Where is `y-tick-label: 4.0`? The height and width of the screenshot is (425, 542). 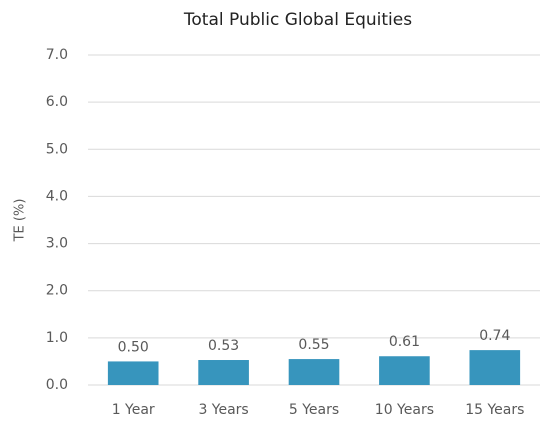 y-tick-label: 4.0 is located at coordinates (57, 196).